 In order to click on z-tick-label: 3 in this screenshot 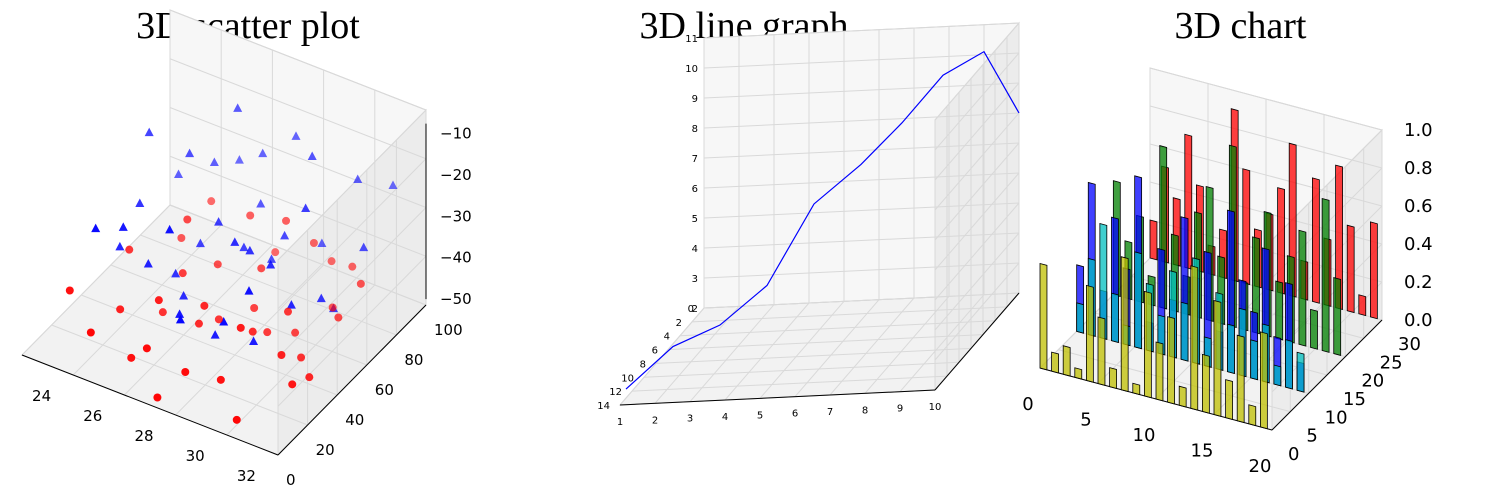, I will do `click(695, 279)`.